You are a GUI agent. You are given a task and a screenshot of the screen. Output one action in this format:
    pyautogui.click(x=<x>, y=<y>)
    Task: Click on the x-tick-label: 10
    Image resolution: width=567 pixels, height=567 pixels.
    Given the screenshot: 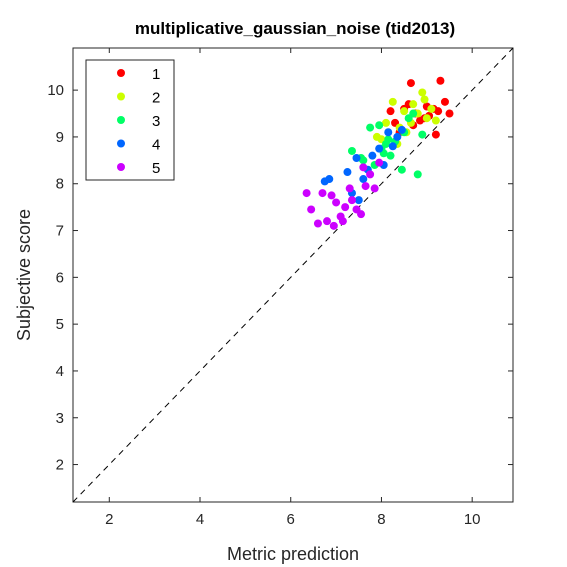 What is the action you would take?
    pyautogui.click(x=472, y=519)
    